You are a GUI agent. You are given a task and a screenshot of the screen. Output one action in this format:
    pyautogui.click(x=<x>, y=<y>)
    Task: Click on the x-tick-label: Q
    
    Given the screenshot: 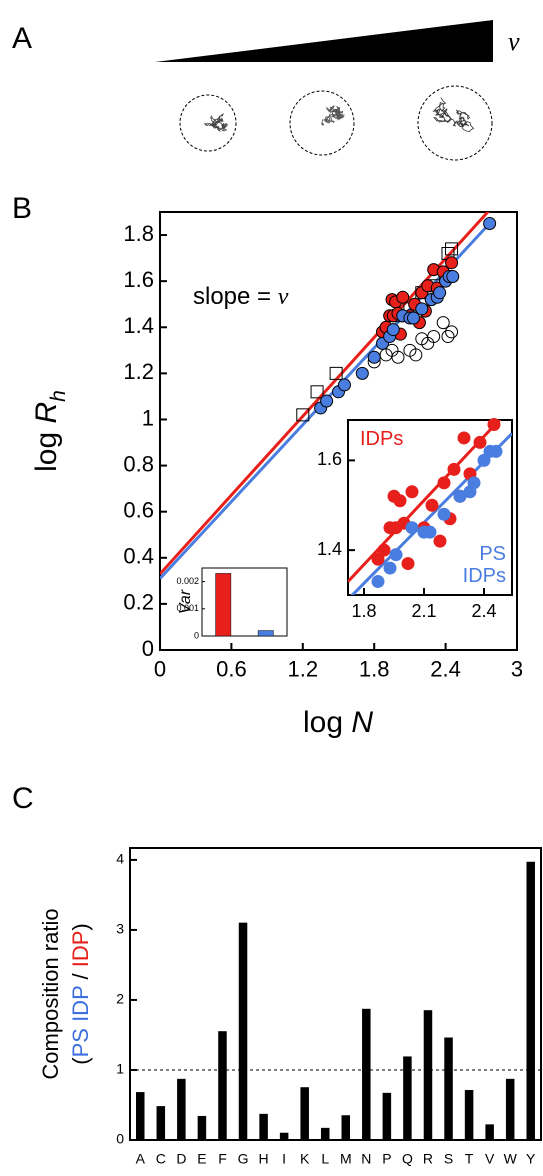 What is the action you would take?
    pyautogui.click(x=407, y=1159)
    